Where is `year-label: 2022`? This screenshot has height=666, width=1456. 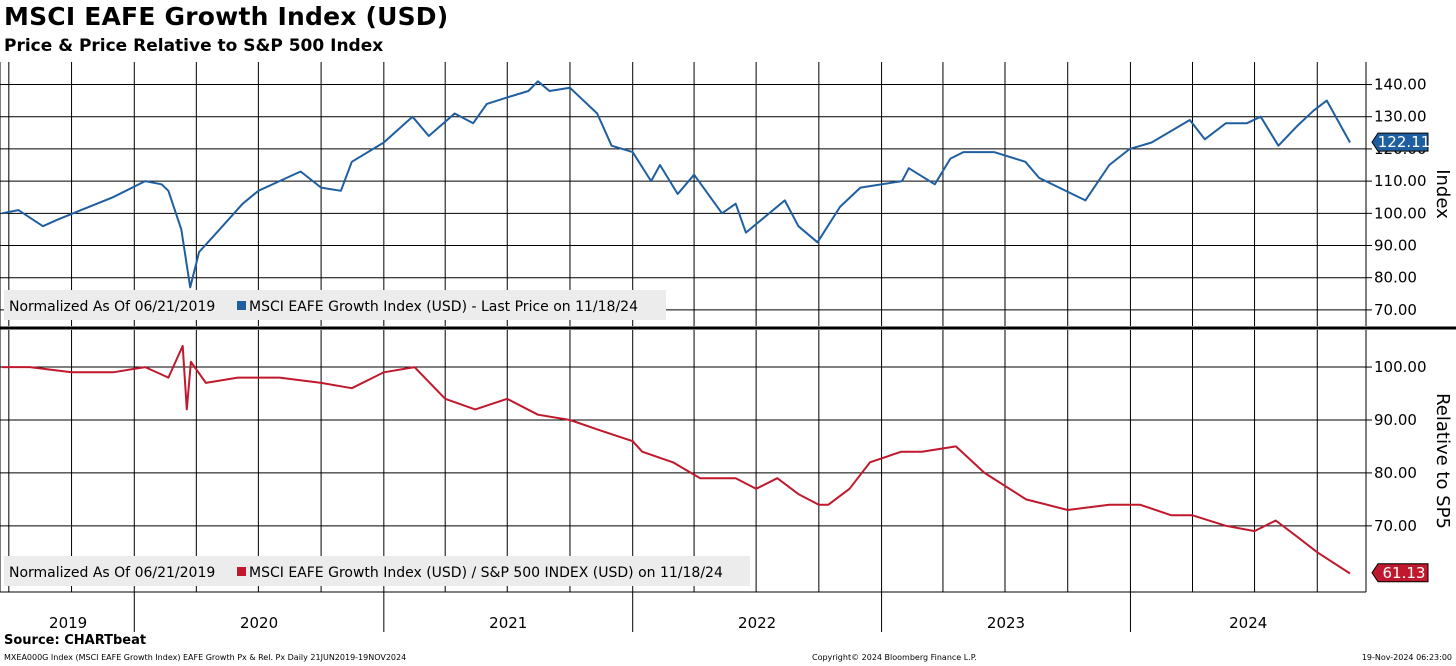
year-label: 2022 is located at coordinates (757, 623).